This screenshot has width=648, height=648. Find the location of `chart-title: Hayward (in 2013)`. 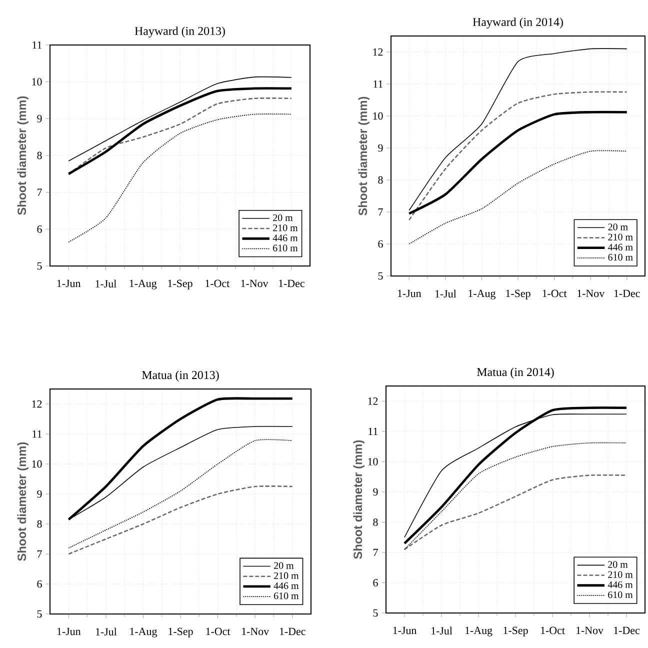

chart-title: Hayward (in 2013) is located at coordinates (179, 32).